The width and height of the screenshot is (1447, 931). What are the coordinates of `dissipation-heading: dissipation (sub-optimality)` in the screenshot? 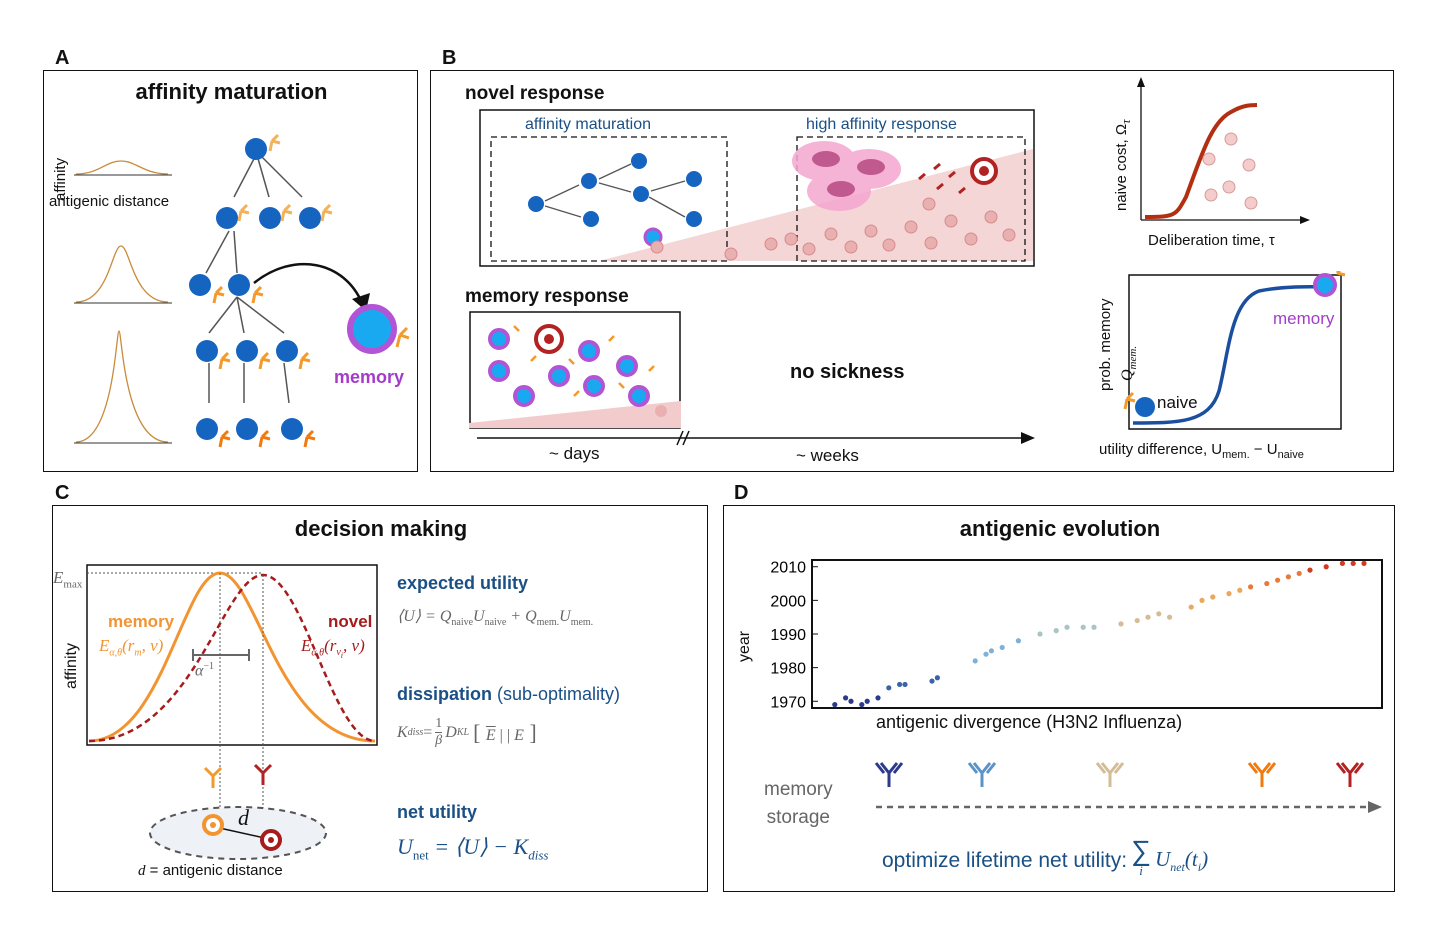 It's located at (509, 694).